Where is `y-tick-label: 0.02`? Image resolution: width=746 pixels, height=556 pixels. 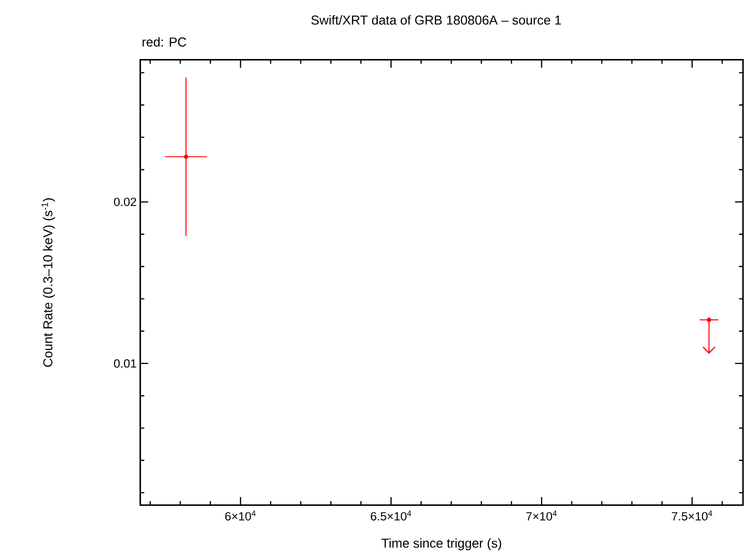 y-tick-label: 0.02 is located at coordinates (125, 202).